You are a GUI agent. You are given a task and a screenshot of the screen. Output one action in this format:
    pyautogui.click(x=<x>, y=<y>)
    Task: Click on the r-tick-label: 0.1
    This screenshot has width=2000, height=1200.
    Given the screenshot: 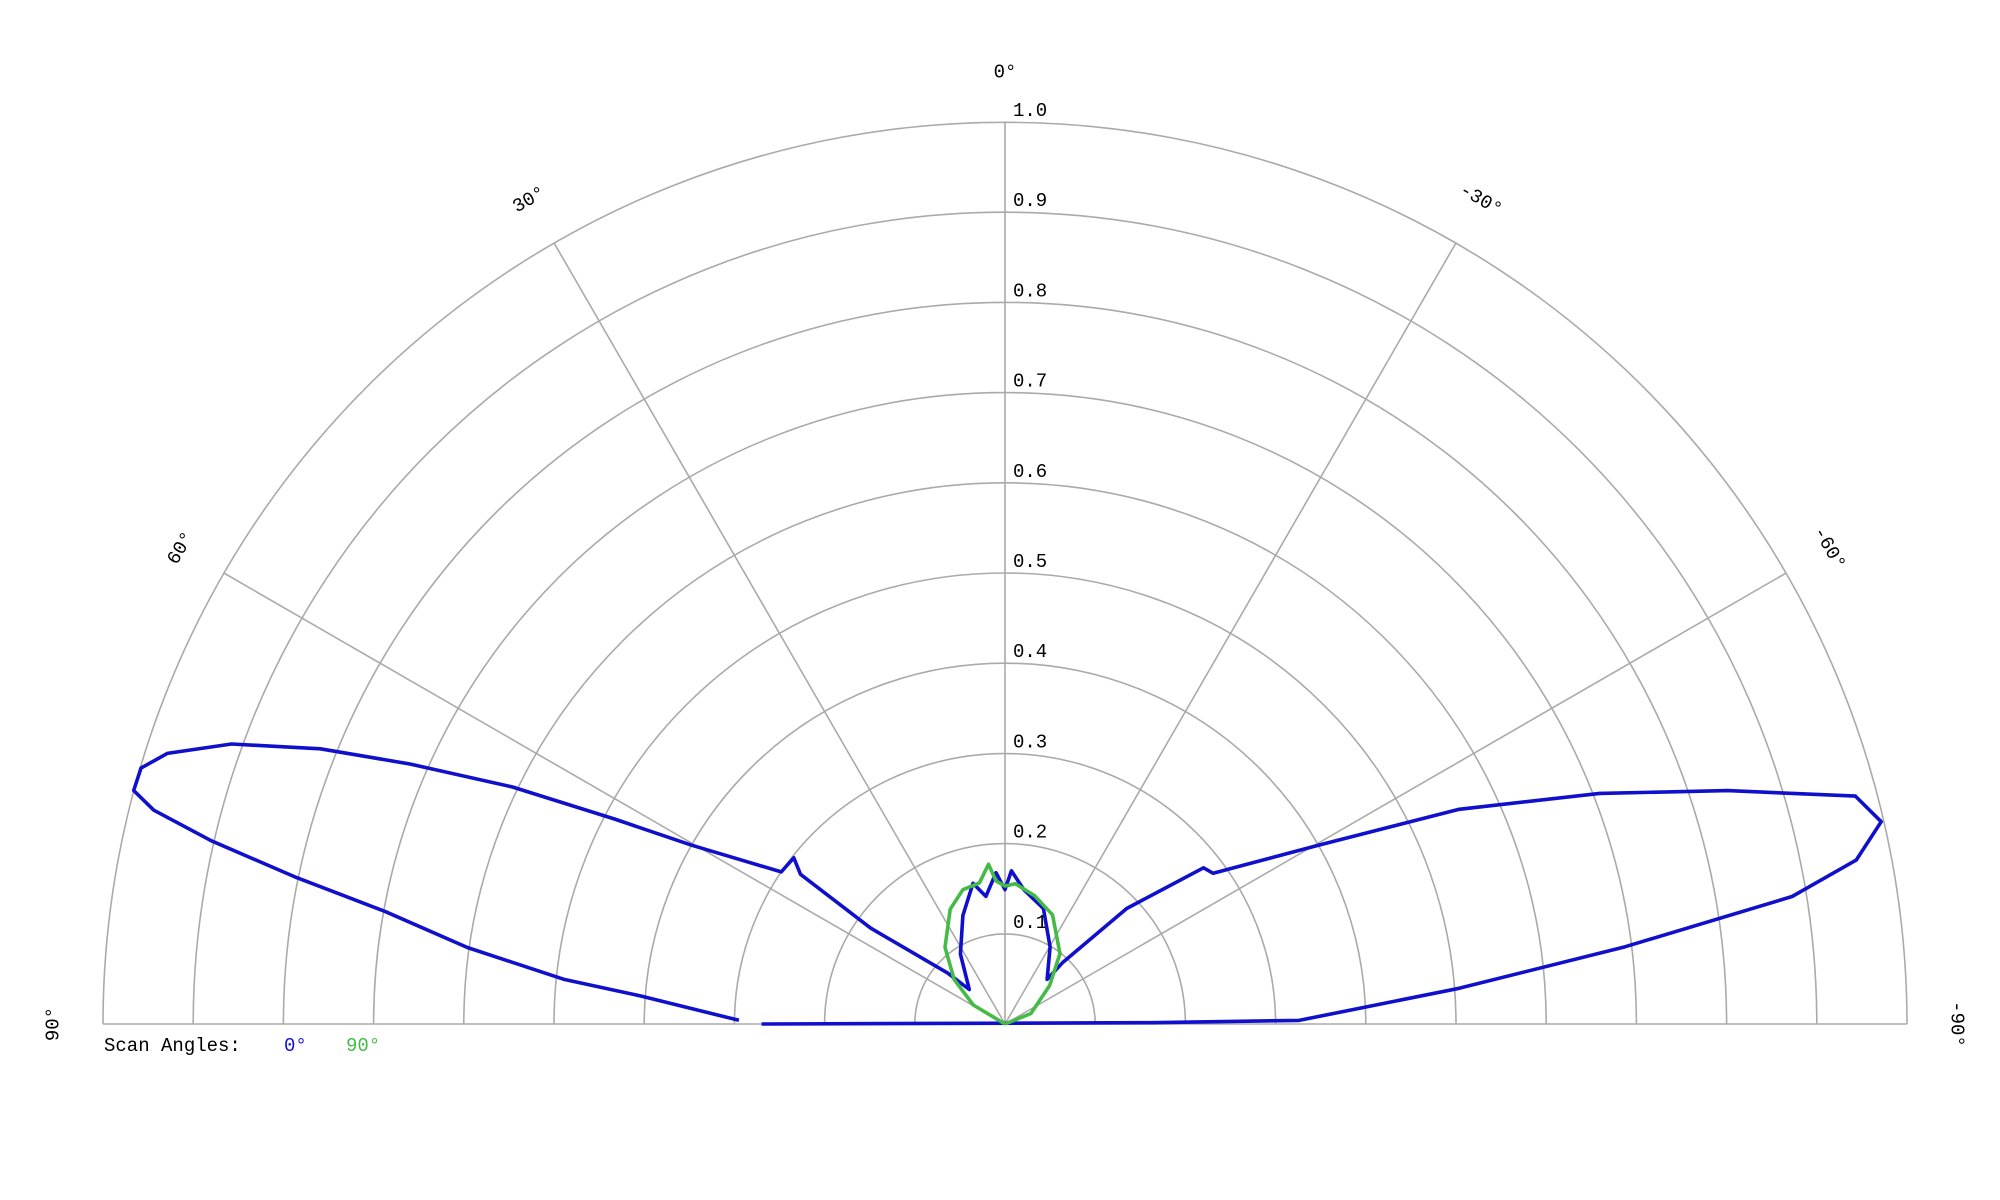 What is the action you would take?
    pyautogui.click(x=1030, y=923)
    